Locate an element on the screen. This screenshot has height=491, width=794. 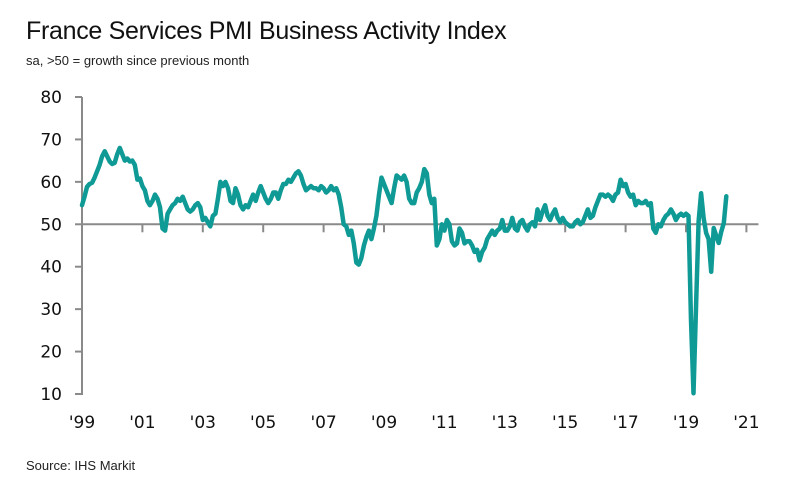
x-tick-label: '11 is located at coordinates (444, 423).